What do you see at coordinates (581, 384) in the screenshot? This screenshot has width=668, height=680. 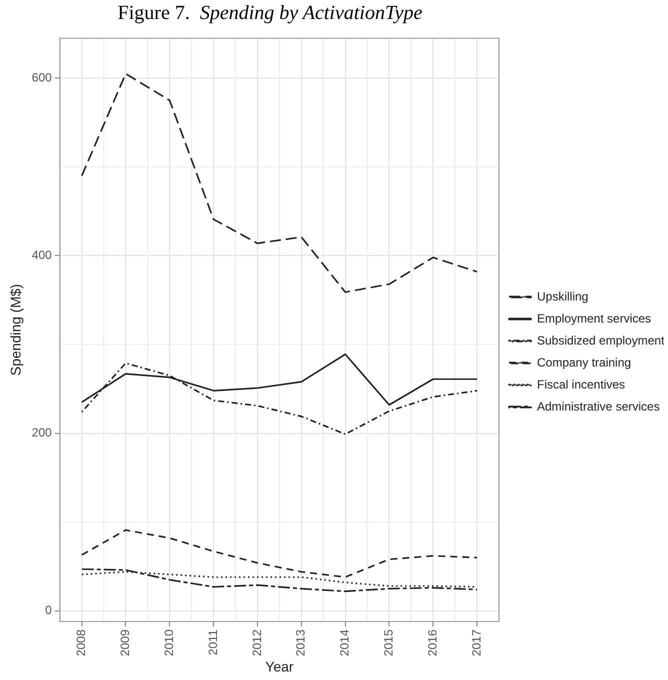 I see `legend-label: Fiscal incentives` at bounding box center [581, 384].